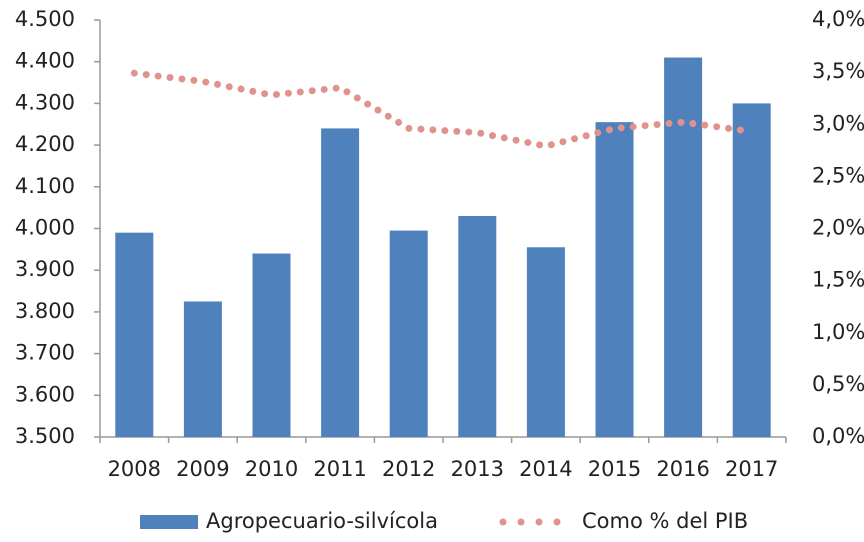 The width and height of the screenshot is (864, 542). Describe the element at coordinates (202, 469) in the screenshot. I see `x-tick-label: 2009` at that location.